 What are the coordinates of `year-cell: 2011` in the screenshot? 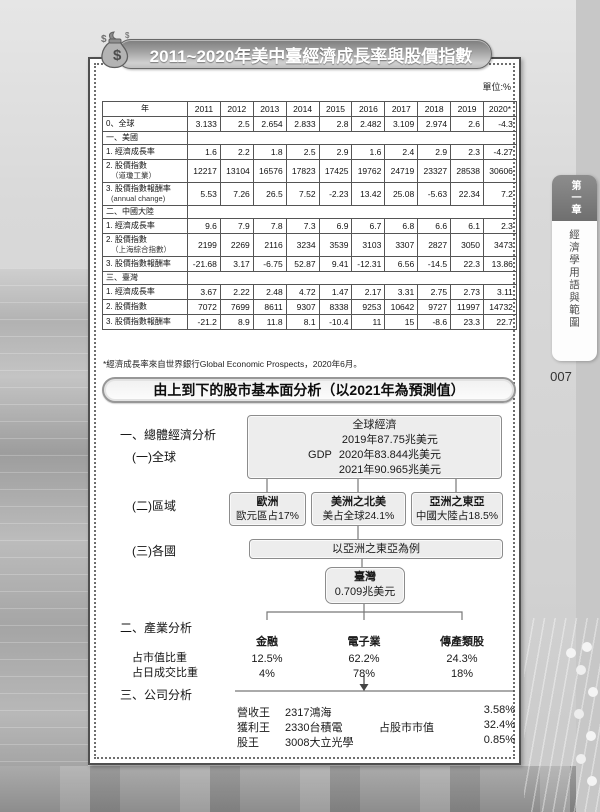 It's located at (204, 109).